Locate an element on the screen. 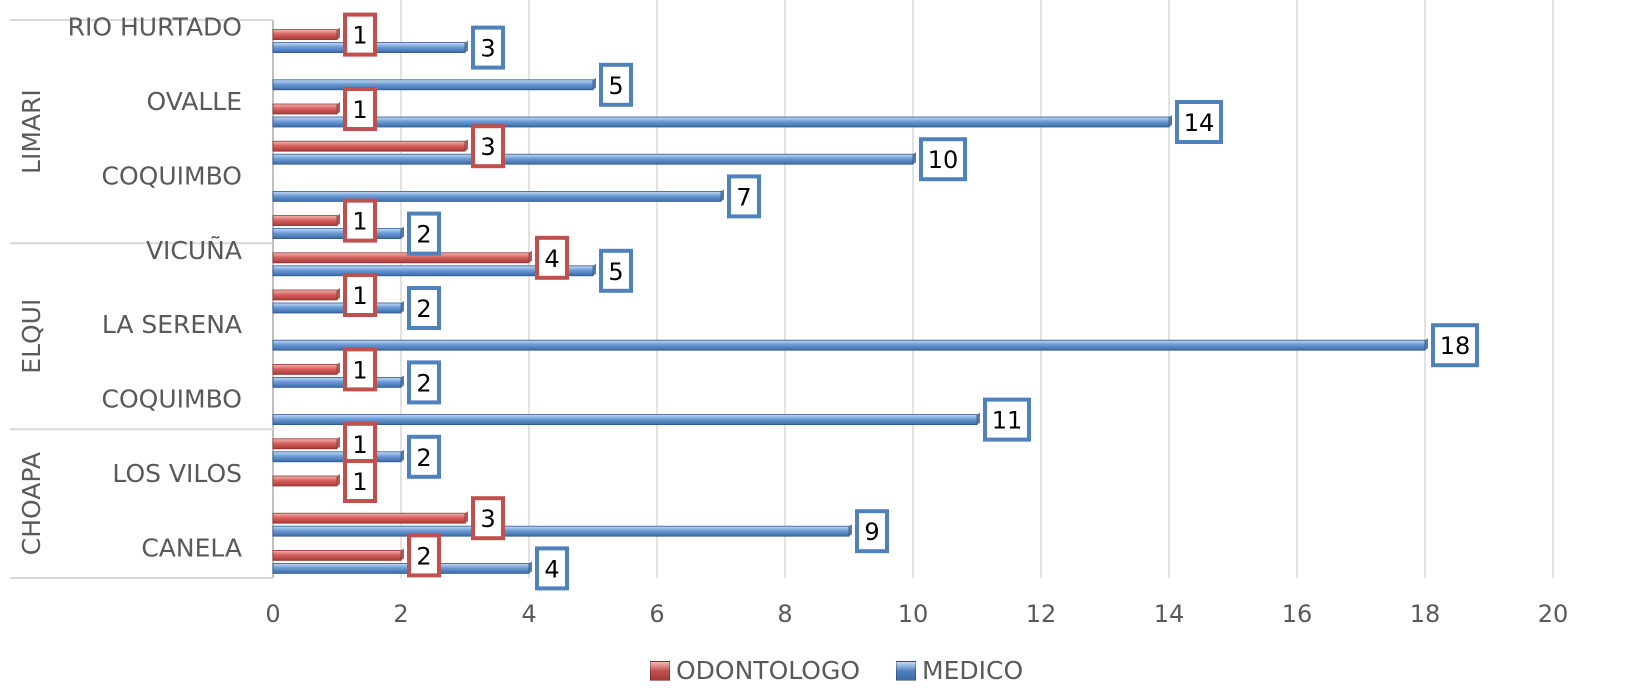  data-label-medico: 10 is located at coordinates (943, 160).